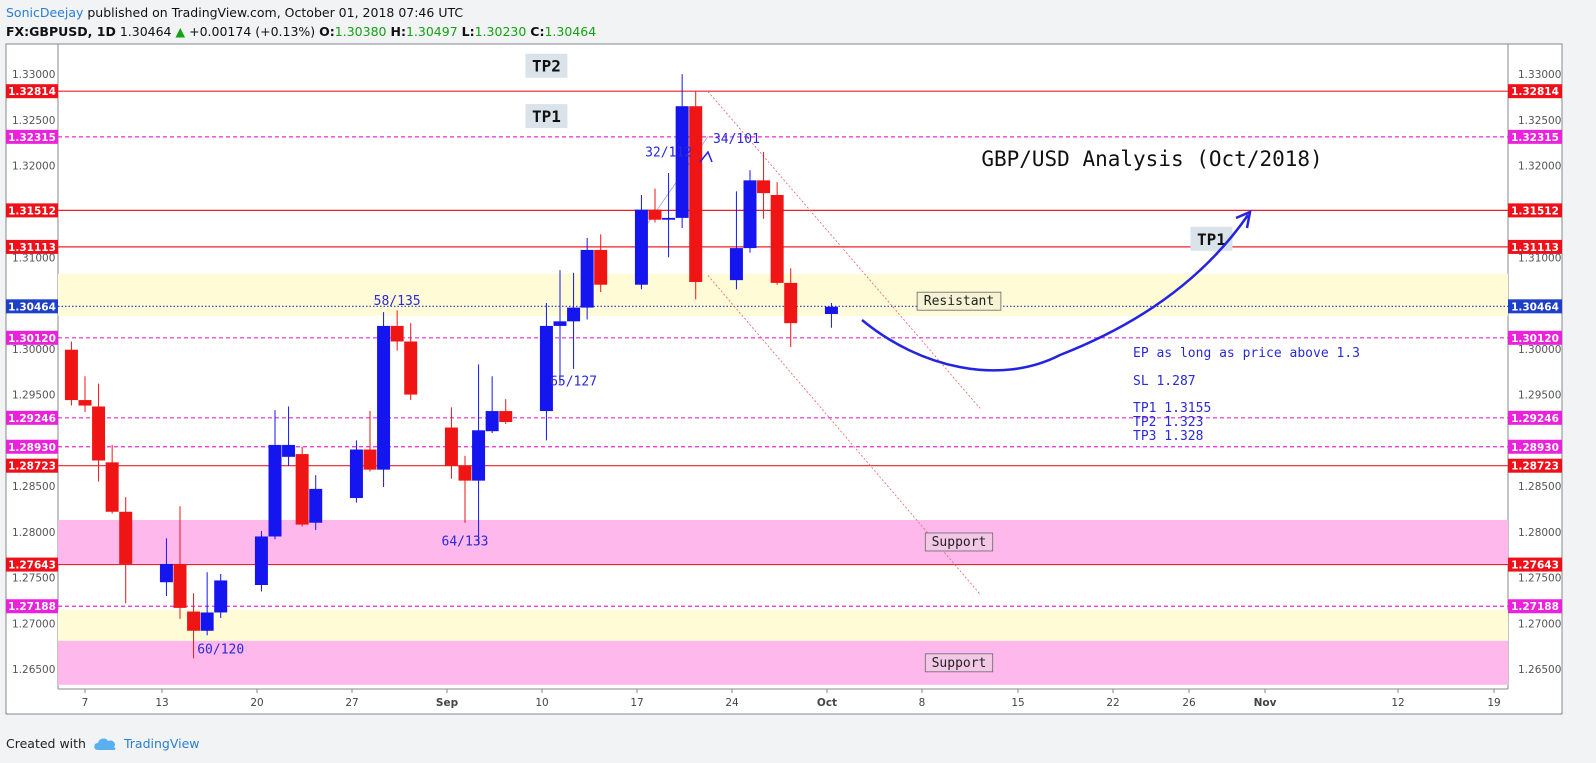 This screenshot has height=763, width=1596. Describe the element at coordinates (844, 250) in the screenshot. I see `channel-upper-line` at that location.